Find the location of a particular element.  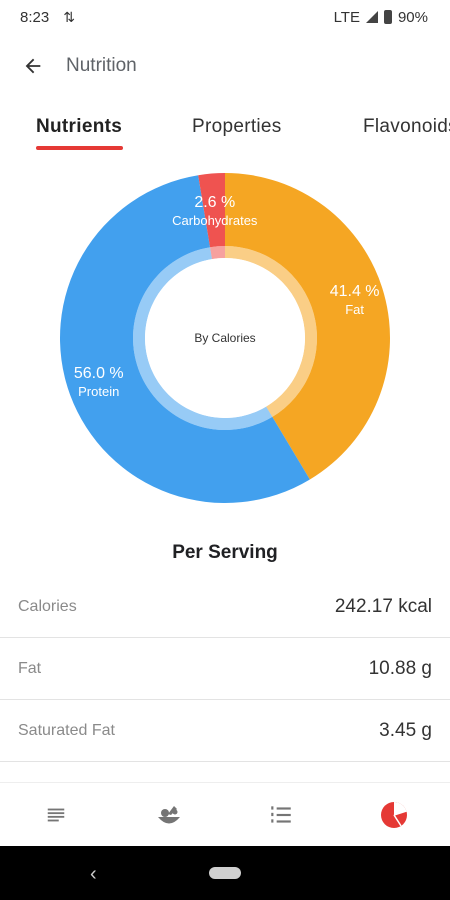

slice-percent: 2.6 % is located at coordinates (215, 203).